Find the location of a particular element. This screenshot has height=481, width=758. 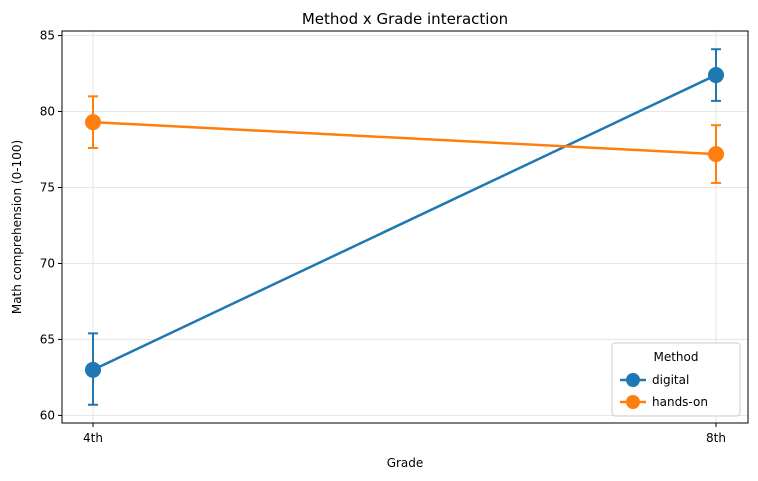

y-tick-label: 60 is located at coordinates (47, 415).